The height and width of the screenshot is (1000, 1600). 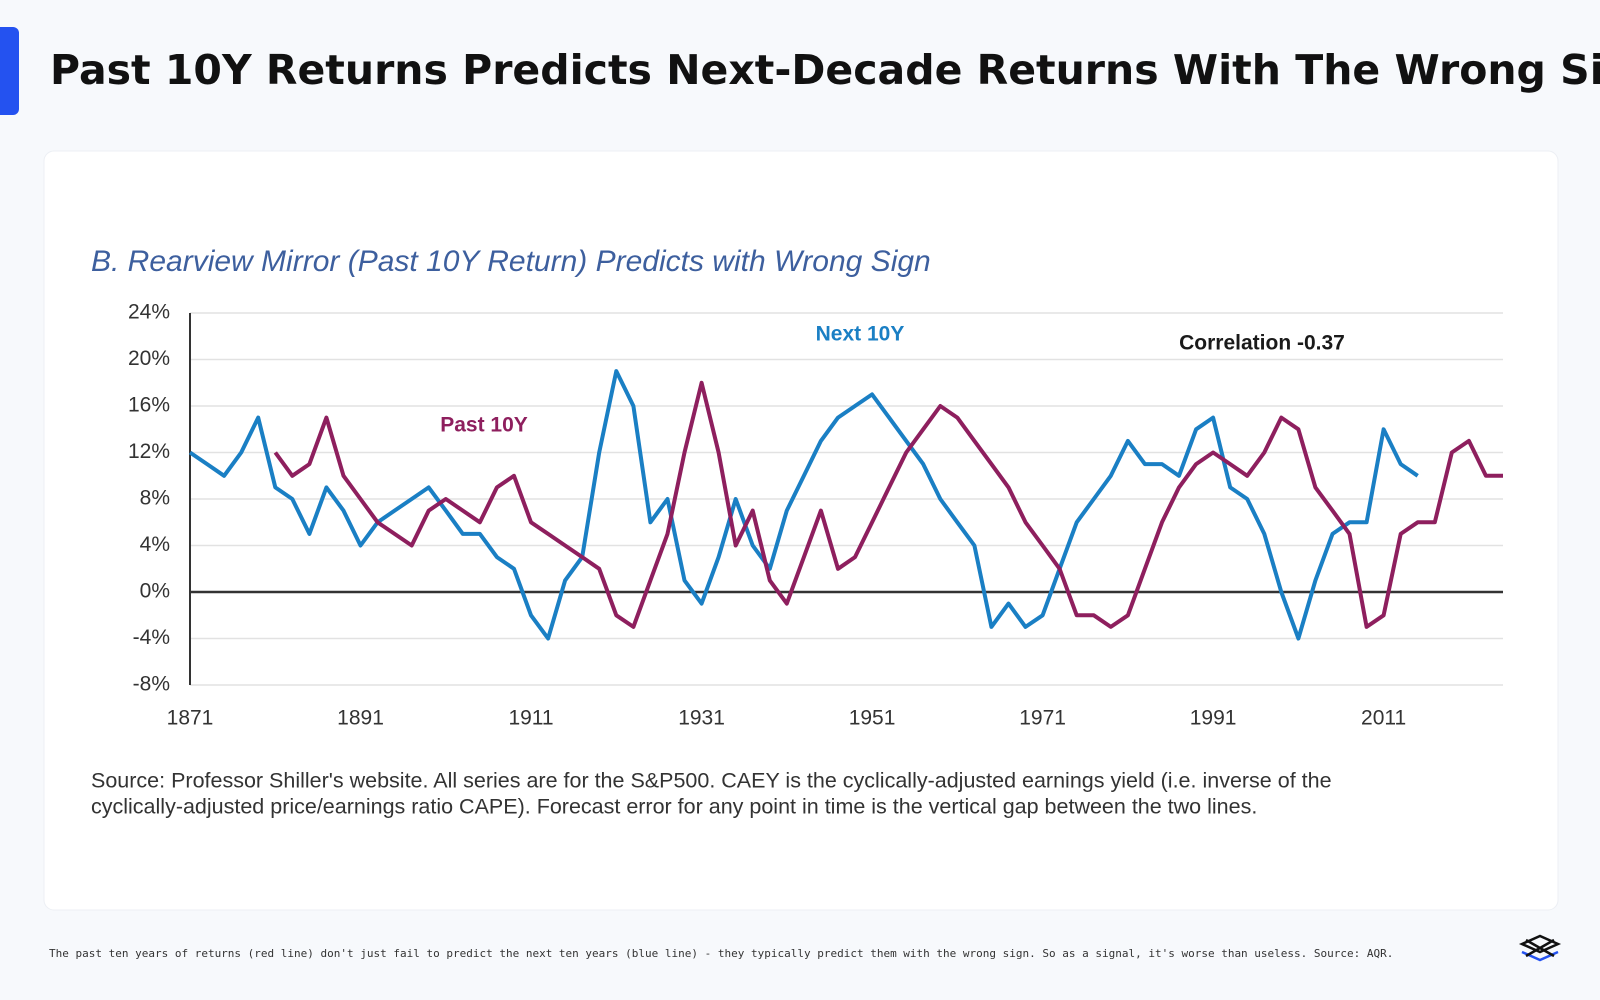 What do you see at coordinates (155, 591) in the screenshot?
I see `y-tick-label: 0%` at bounding box center [155, 591].